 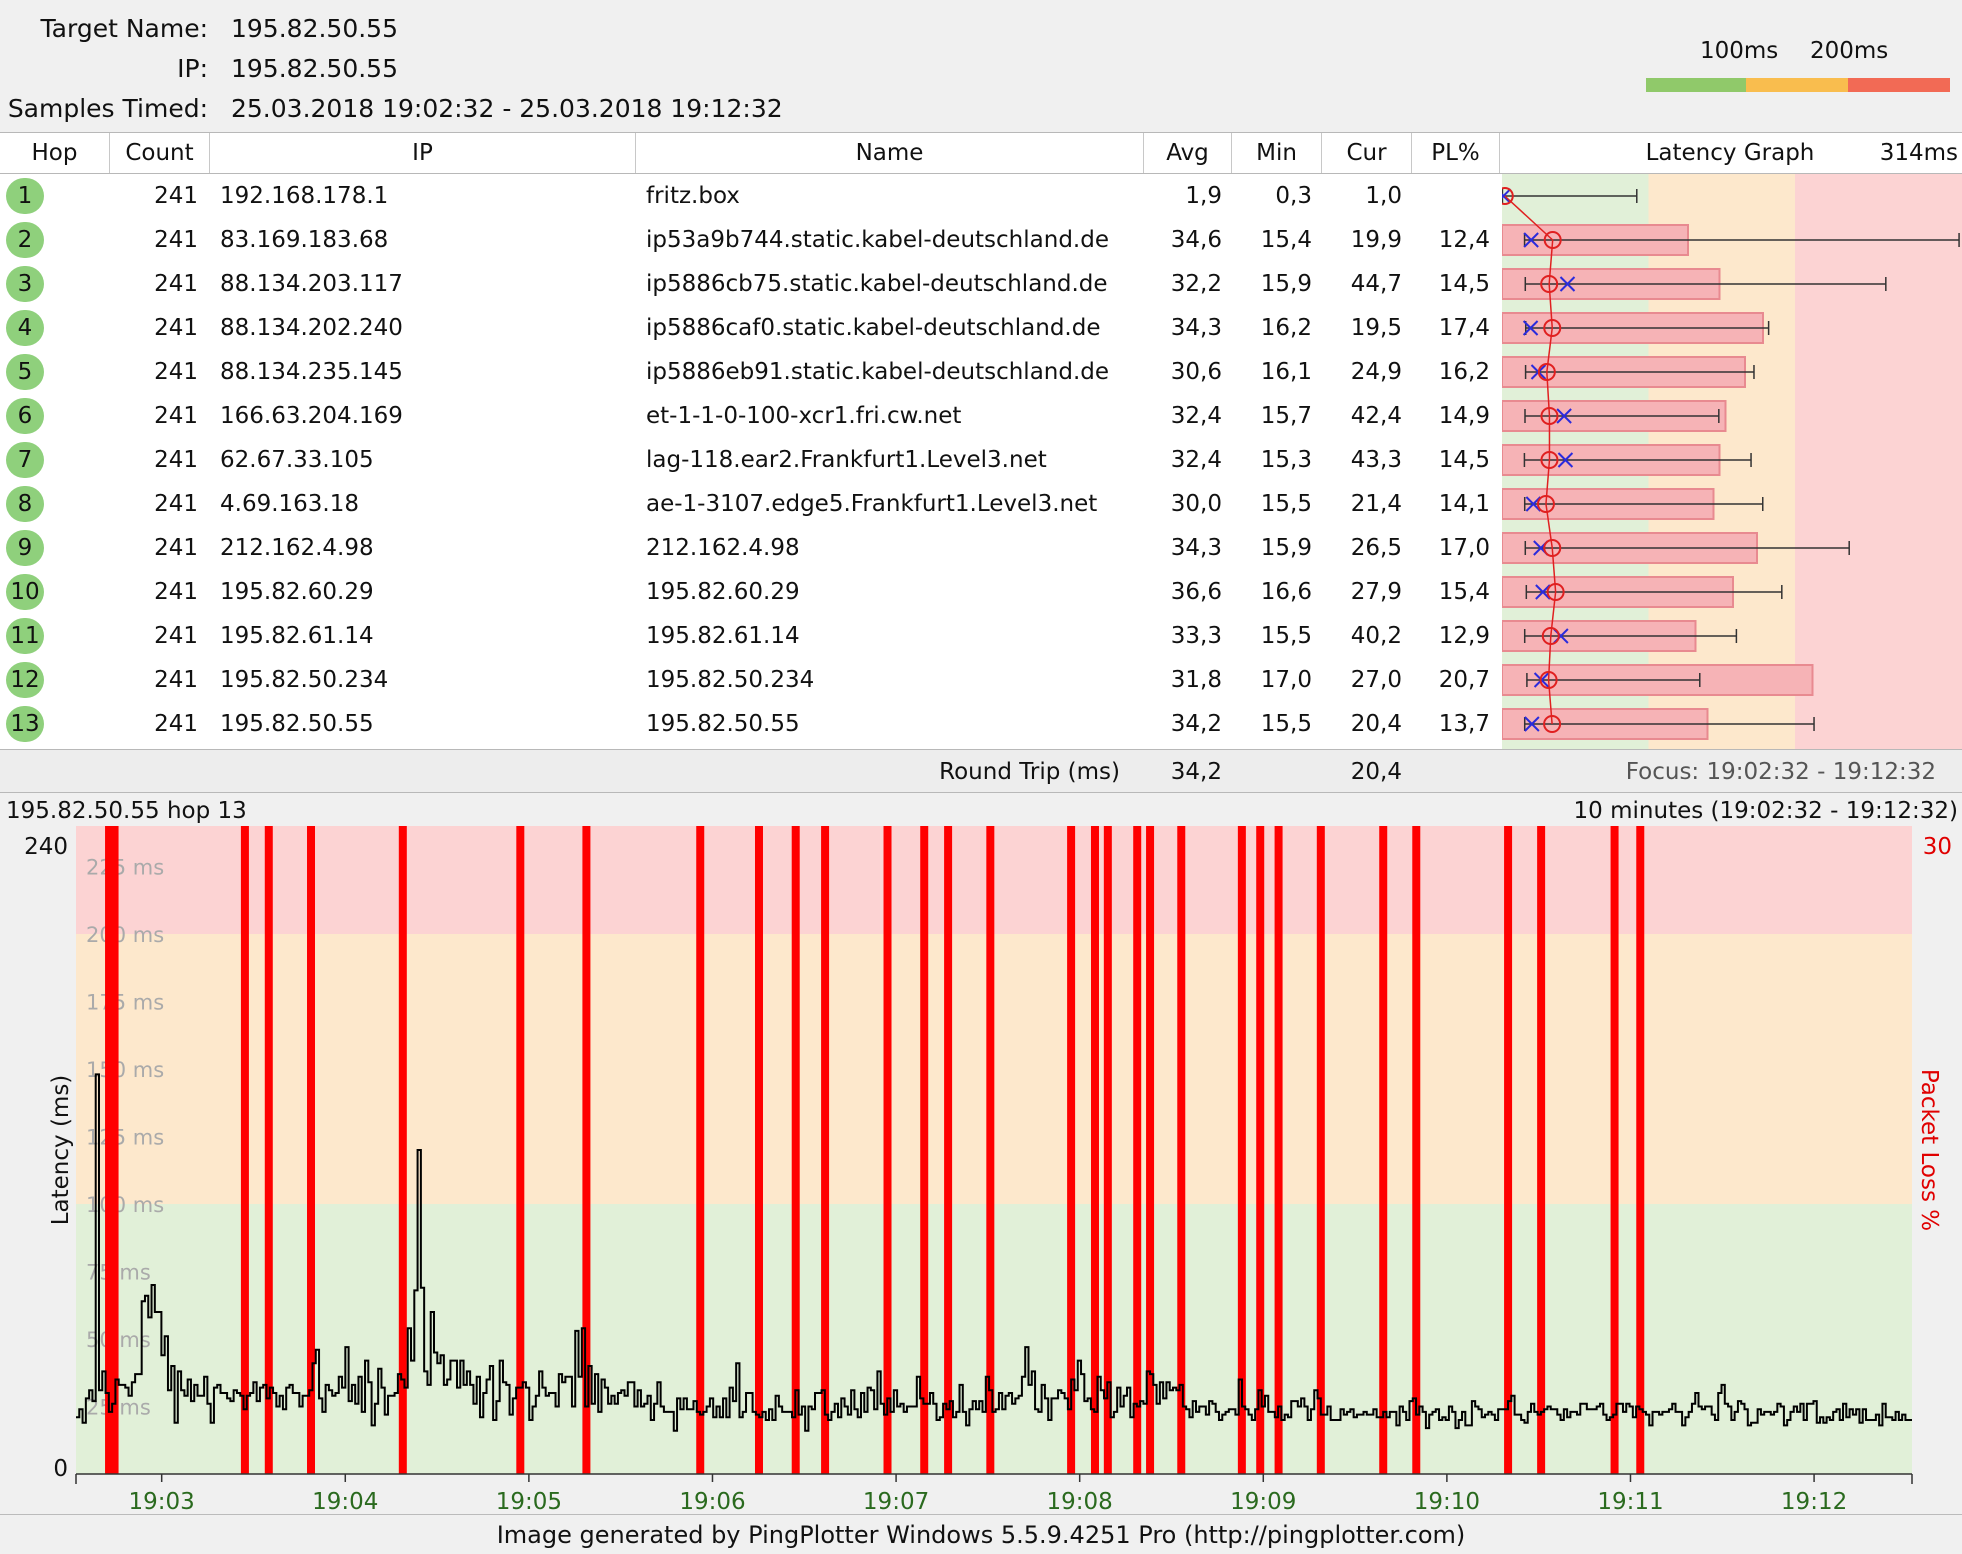 I want to click on col-name-header: Name, so click(x=890, y=153).